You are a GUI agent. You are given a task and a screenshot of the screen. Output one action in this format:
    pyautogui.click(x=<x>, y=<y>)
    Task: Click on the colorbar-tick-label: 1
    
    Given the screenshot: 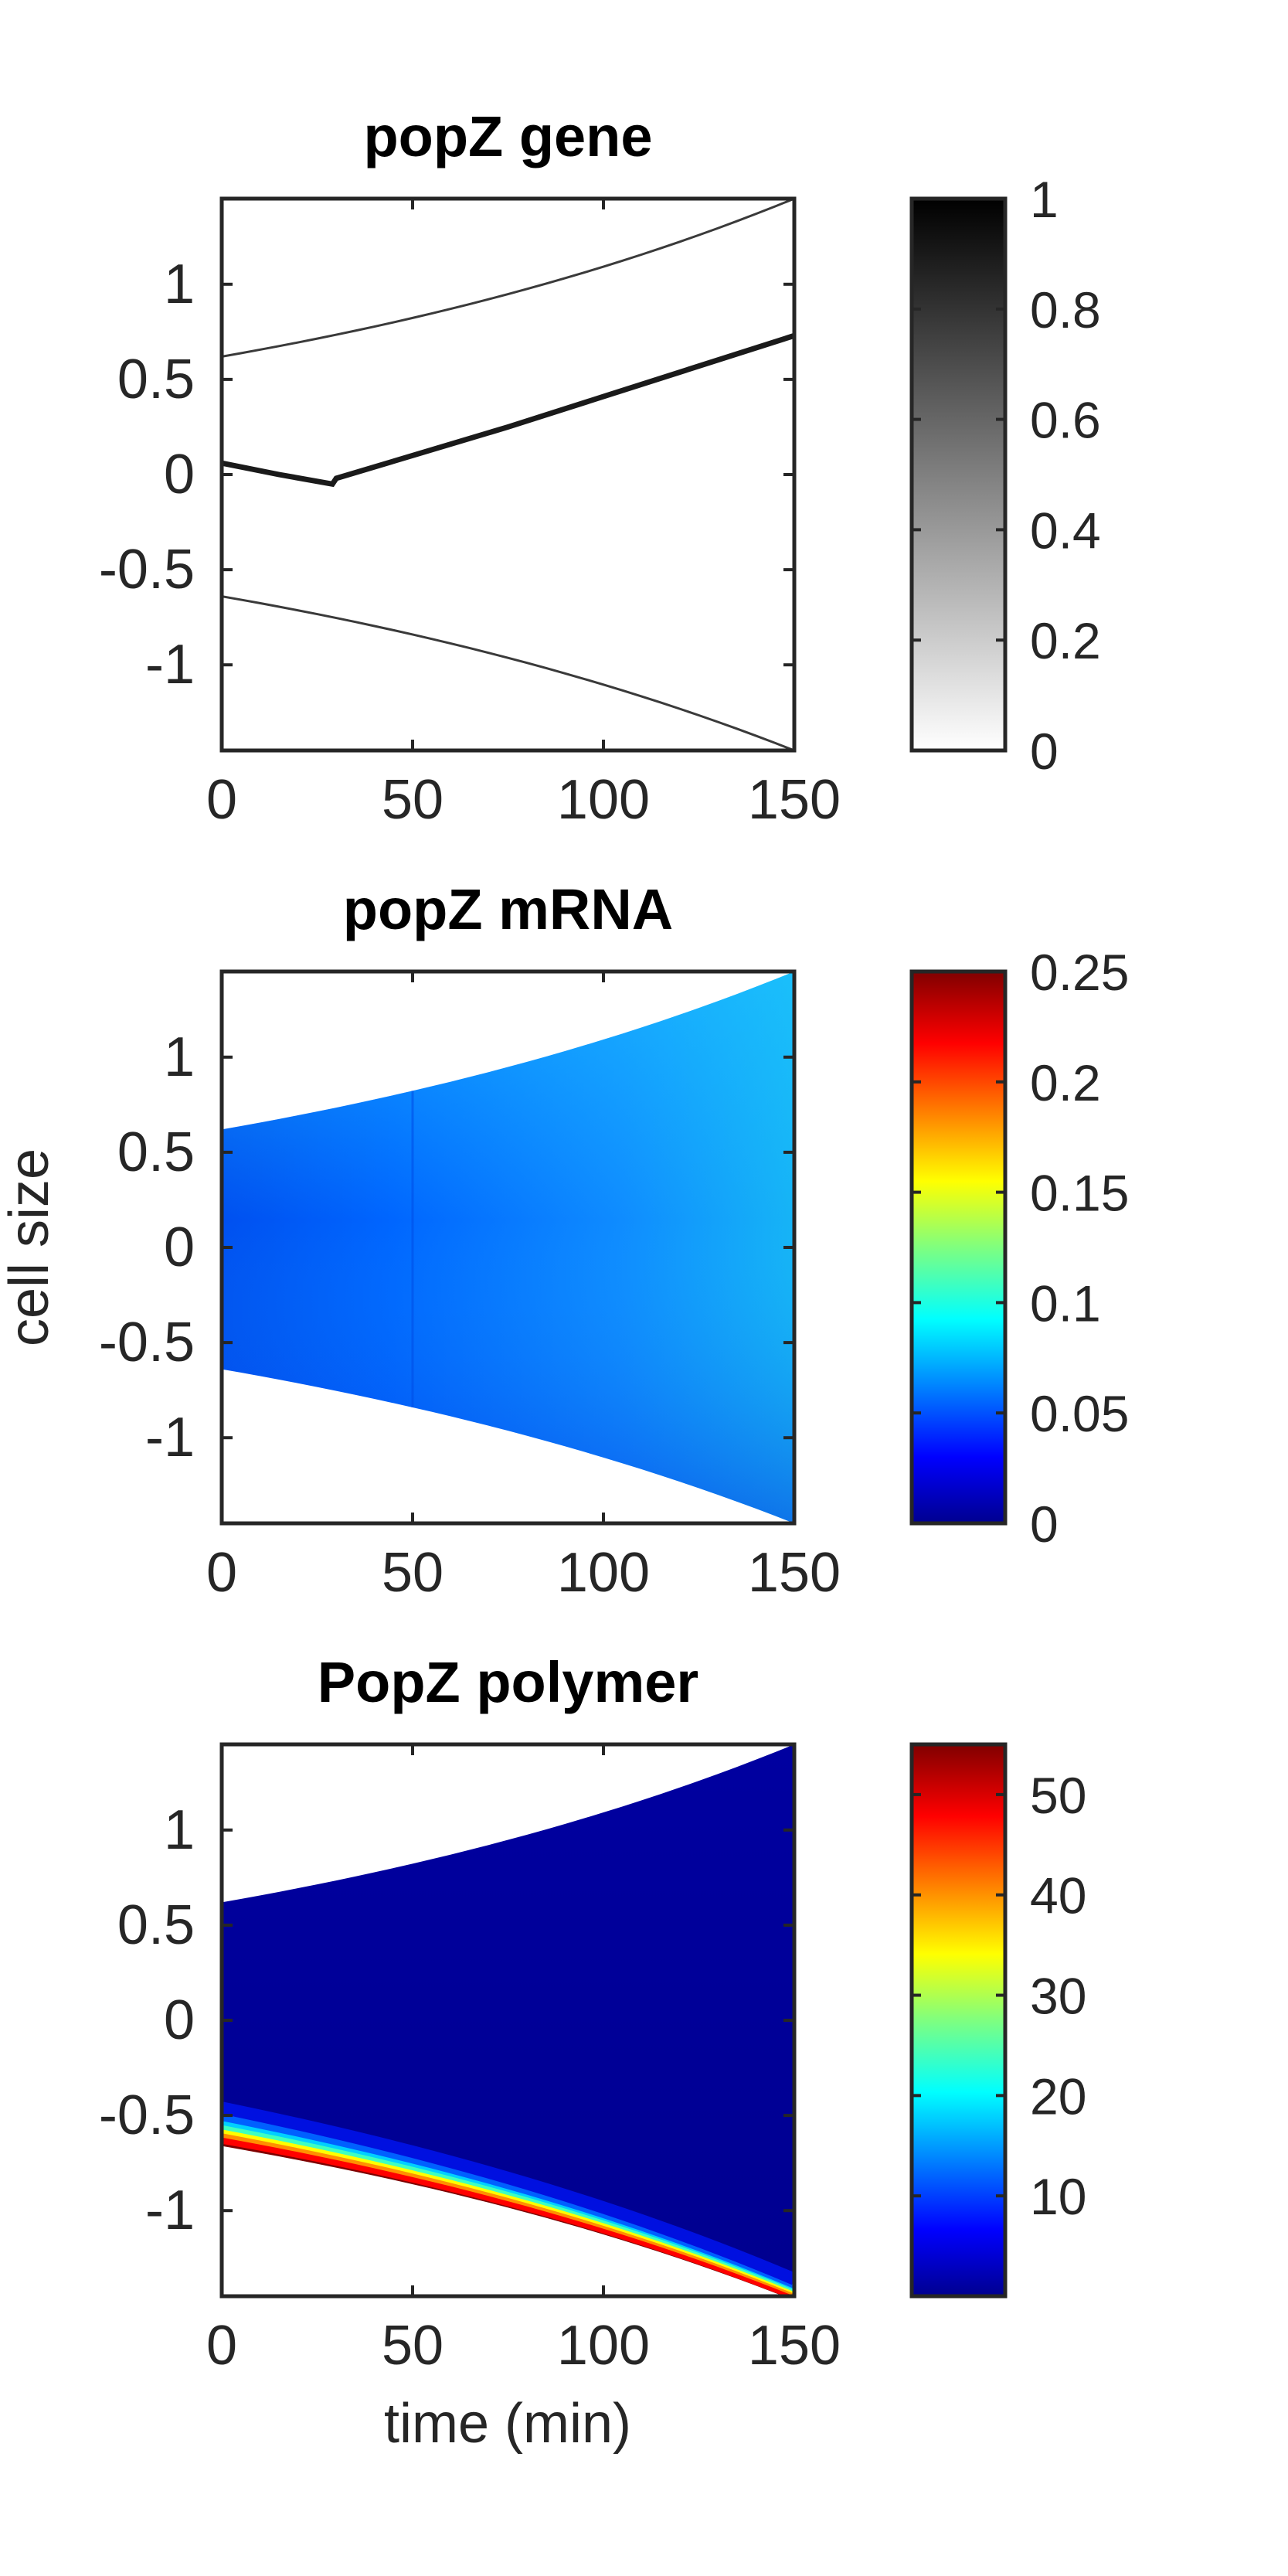 What is the action you would take?
    pyautogui.click(x=1044, y=199)
    